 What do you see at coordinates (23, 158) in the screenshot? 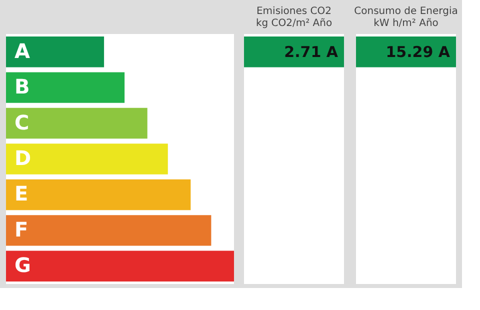
I see `y-tick-label: D` at bounding box center [23, 158].